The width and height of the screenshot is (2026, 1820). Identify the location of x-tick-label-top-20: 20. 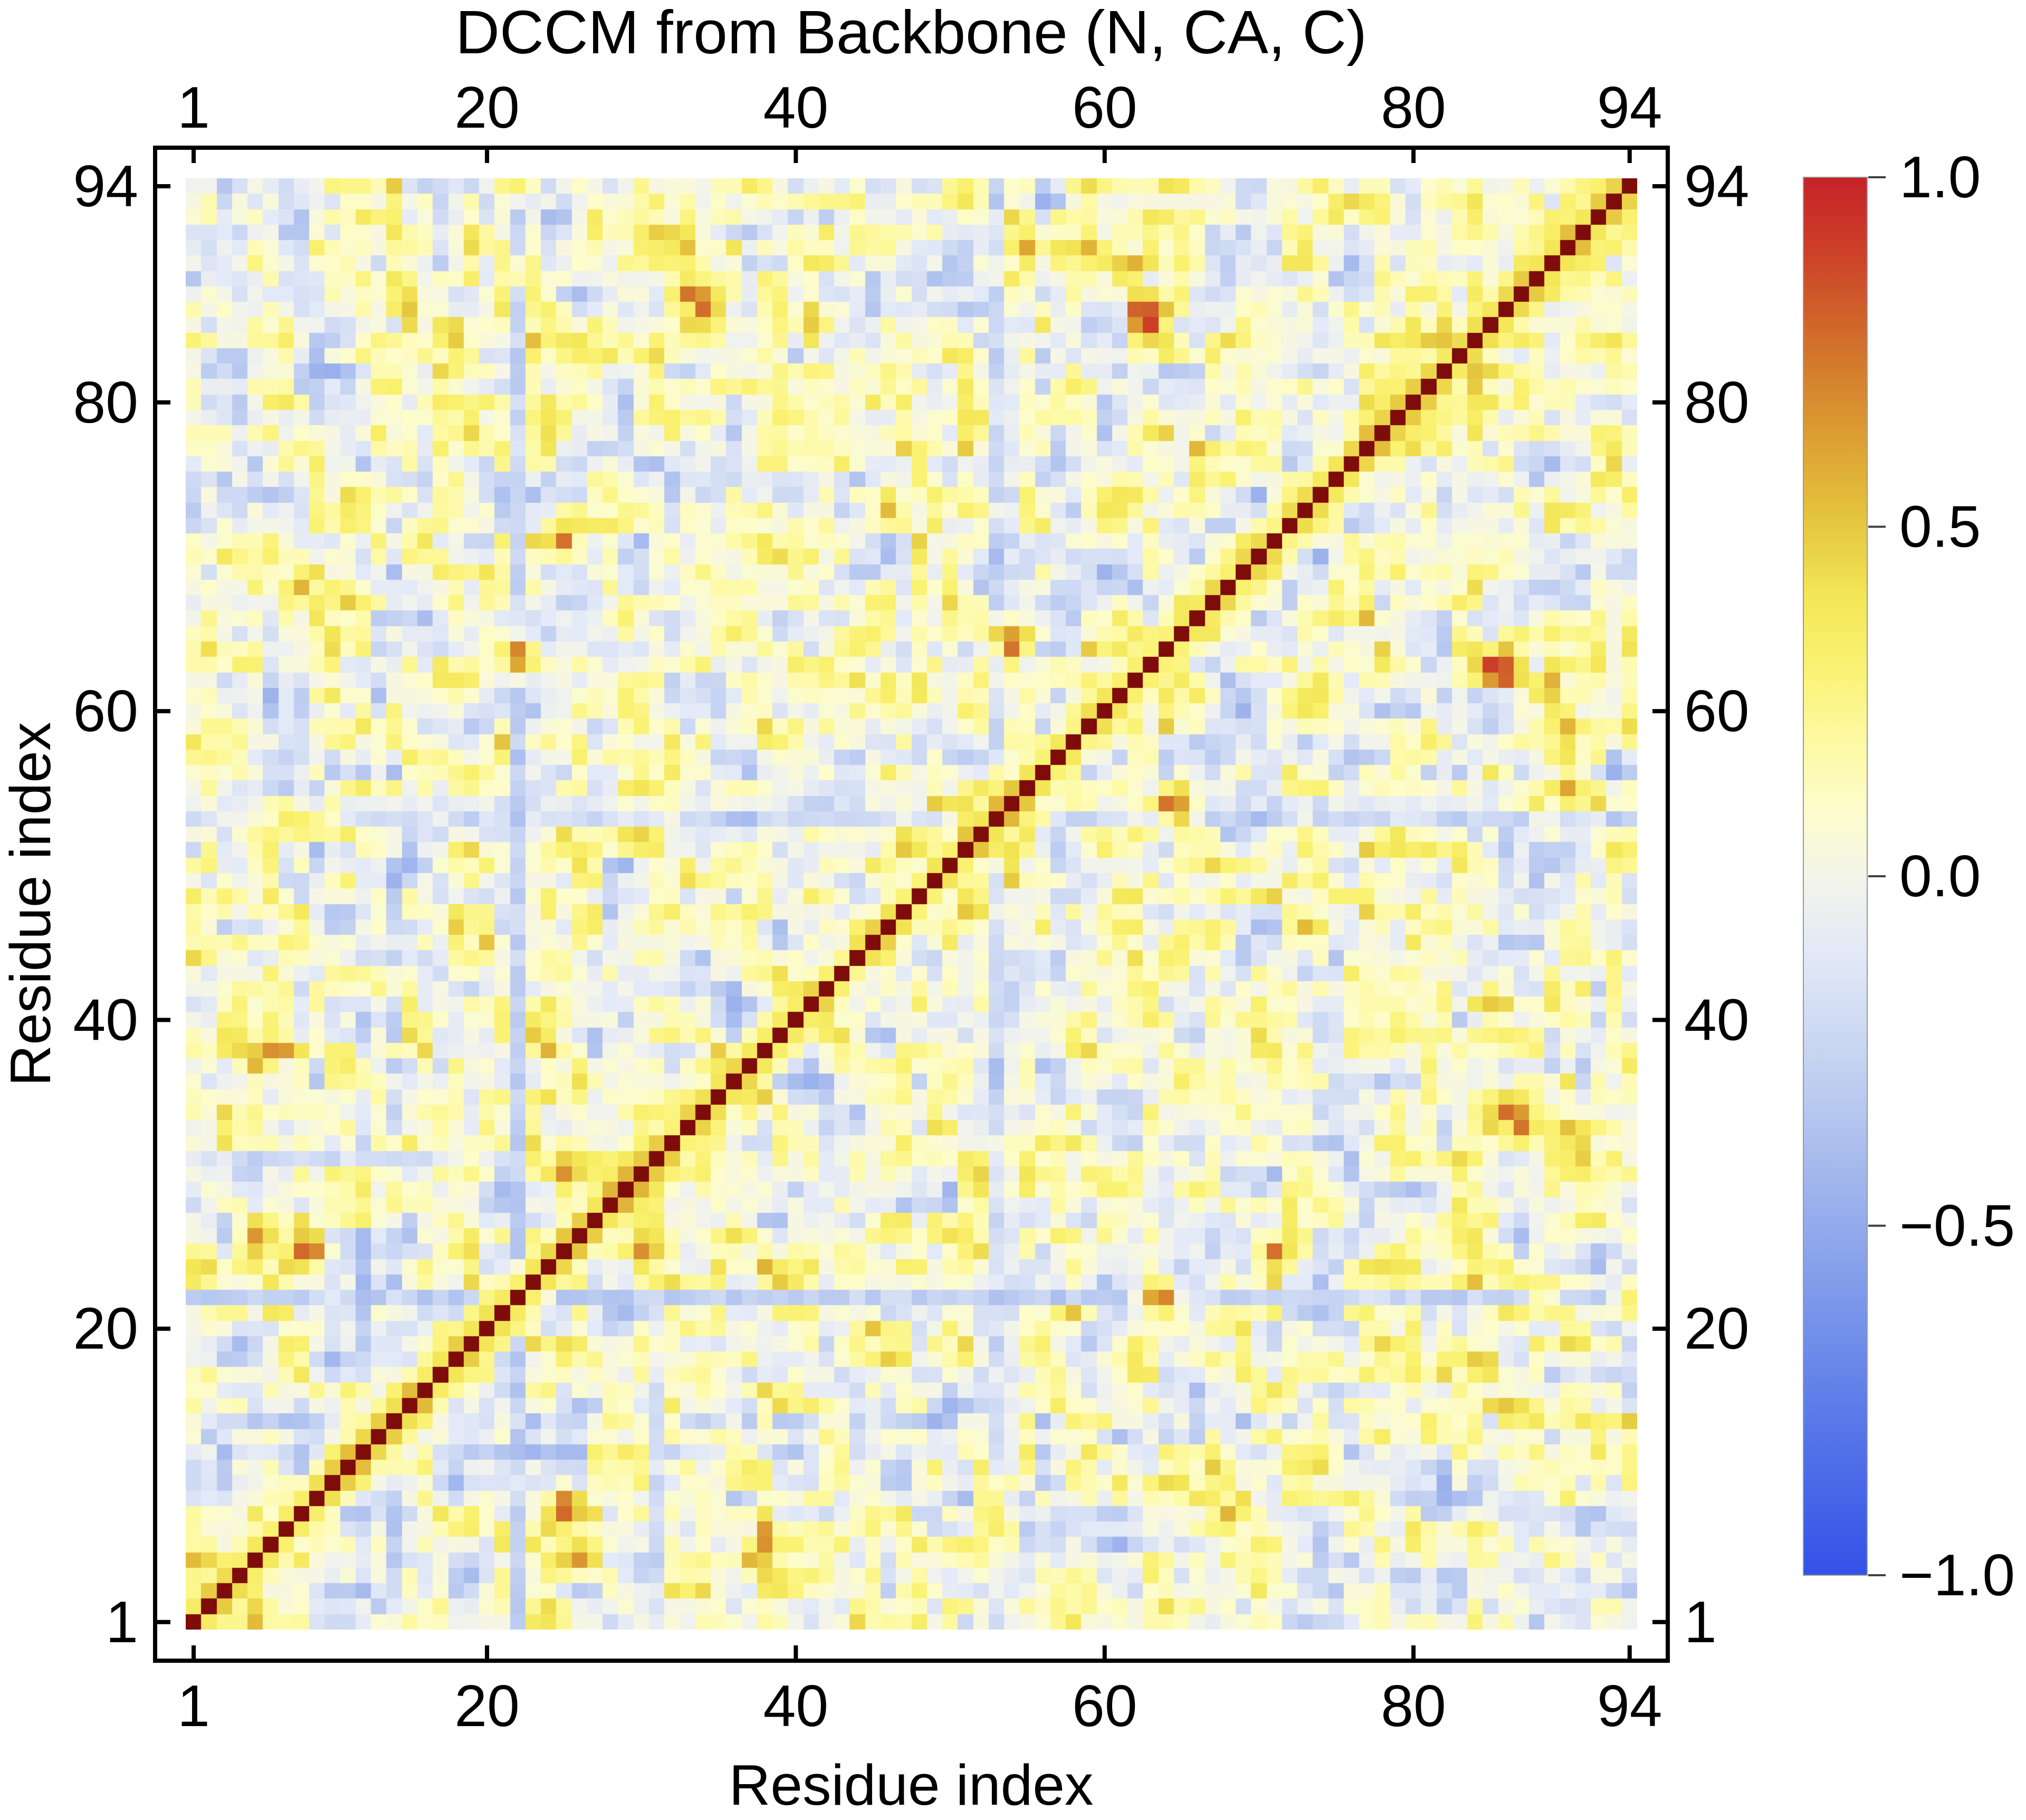
(486, 107).